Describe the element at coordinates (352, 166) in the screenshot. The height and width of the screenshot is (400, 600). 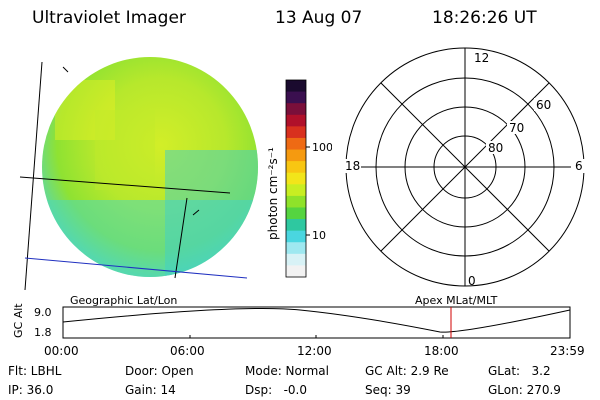
I see `mlt-label-18: 18` at that location.